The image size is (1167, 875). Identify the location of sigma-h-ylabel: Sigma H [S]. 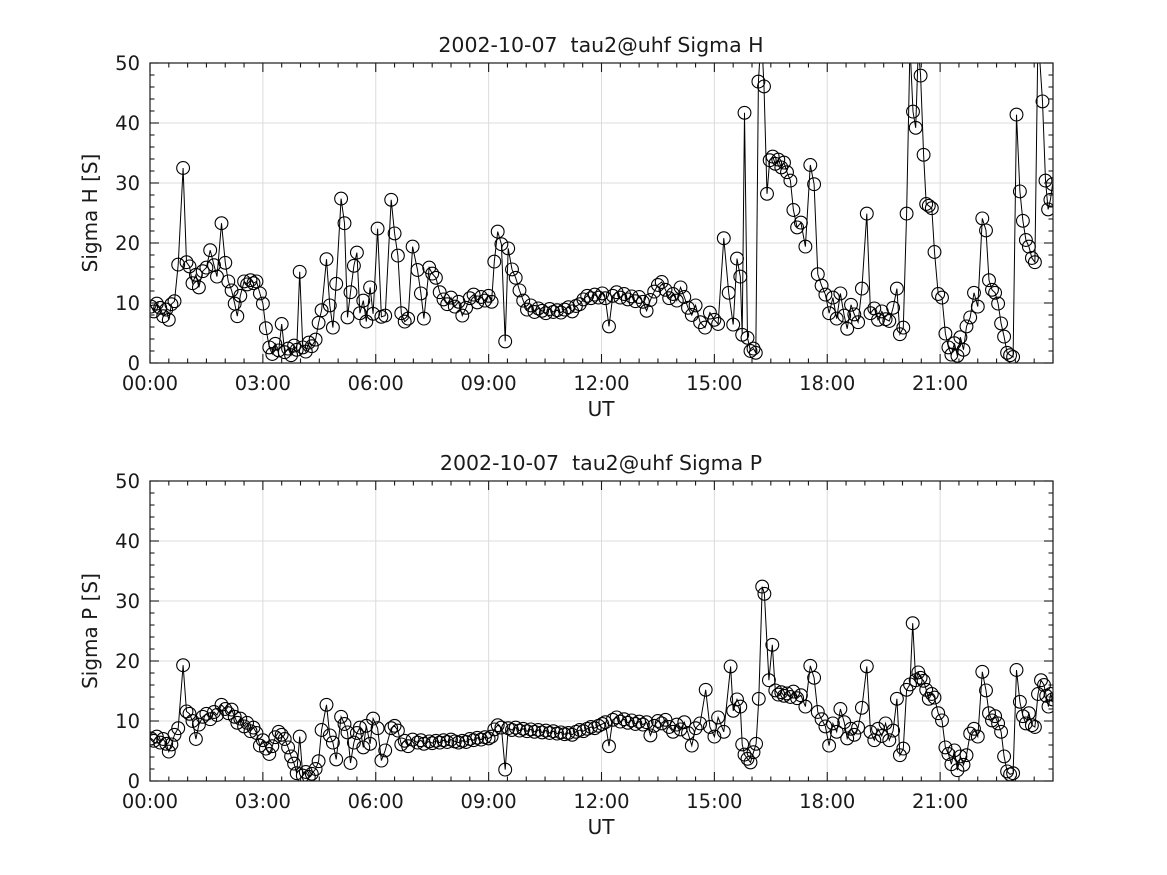
(90, 213).